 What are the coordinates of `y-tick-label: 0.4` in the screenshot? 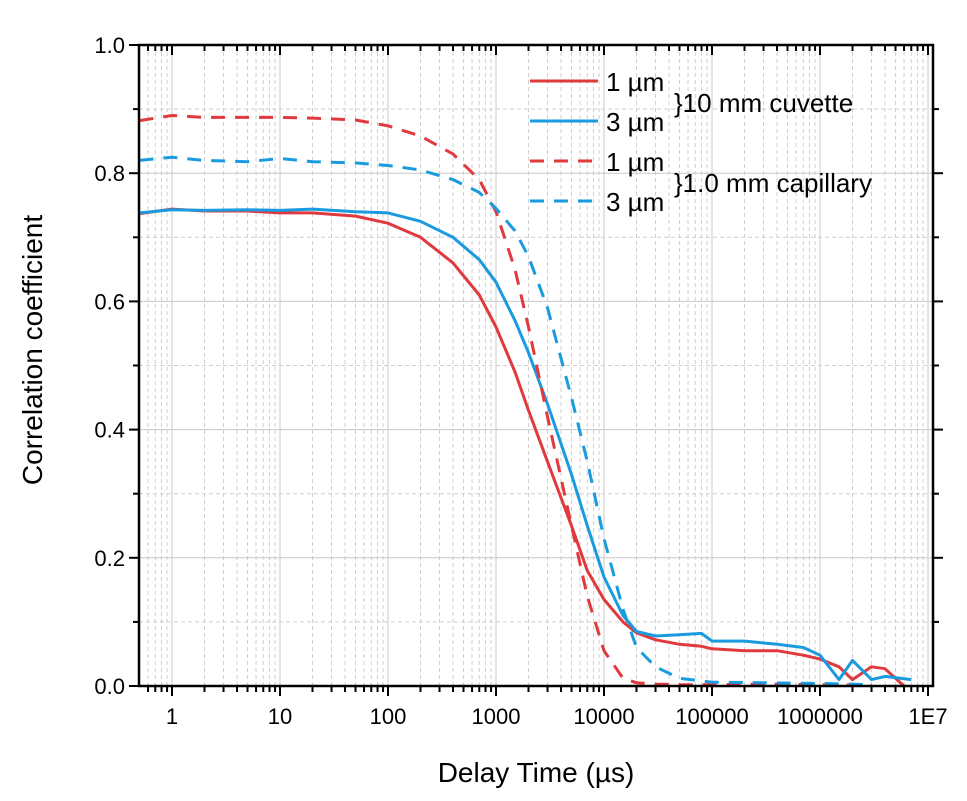 It's located at (109, 430).